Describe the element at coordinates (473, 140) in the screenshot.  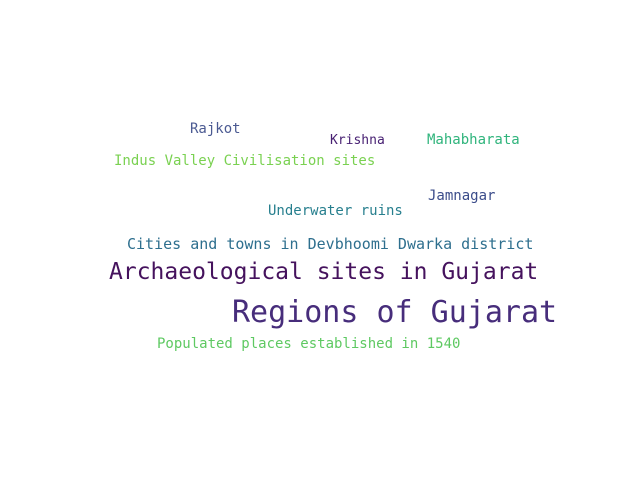
I see `word-mahabharata: Mahabharata` at that location.